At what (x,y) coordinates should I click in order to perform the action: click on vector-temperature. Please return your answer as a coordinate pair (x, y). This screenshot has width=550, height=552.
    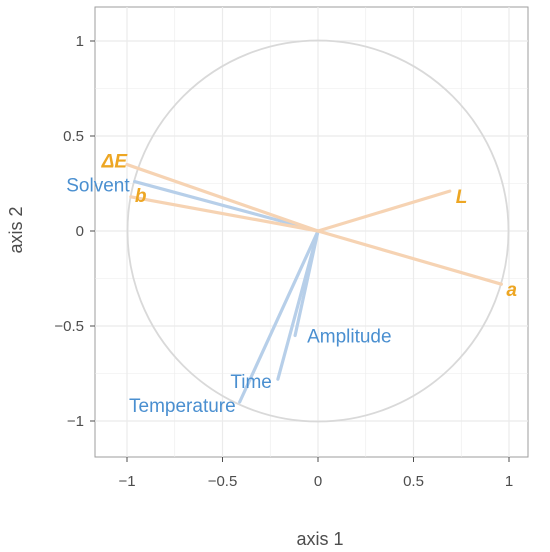
    Looking at the image, I should click on (279, 316).